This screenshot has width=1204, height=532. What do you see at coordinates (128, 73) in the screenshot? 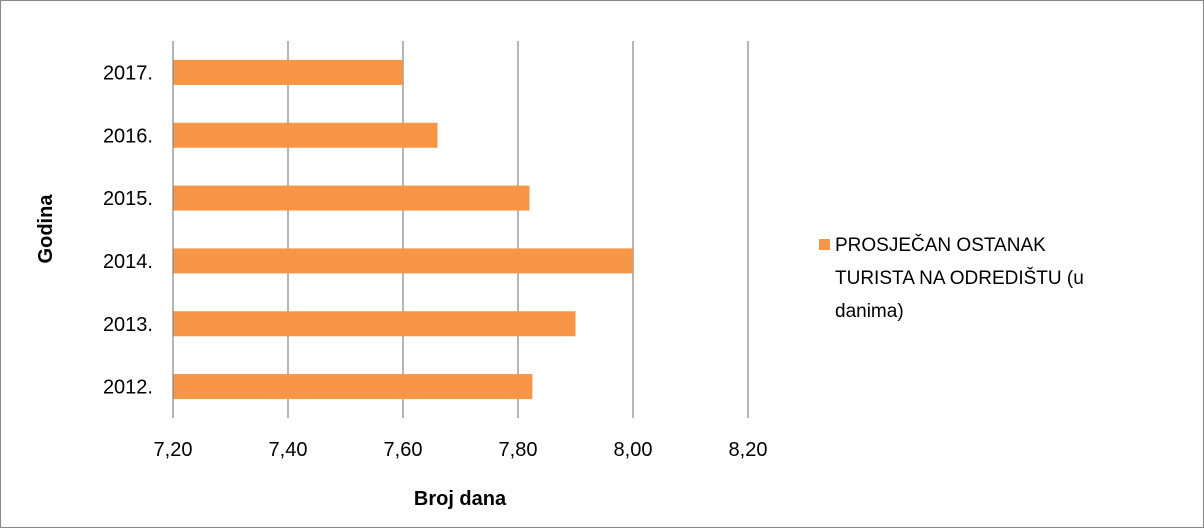
I see `y-tick-label: 2017.` at bounding box center [128, 73].